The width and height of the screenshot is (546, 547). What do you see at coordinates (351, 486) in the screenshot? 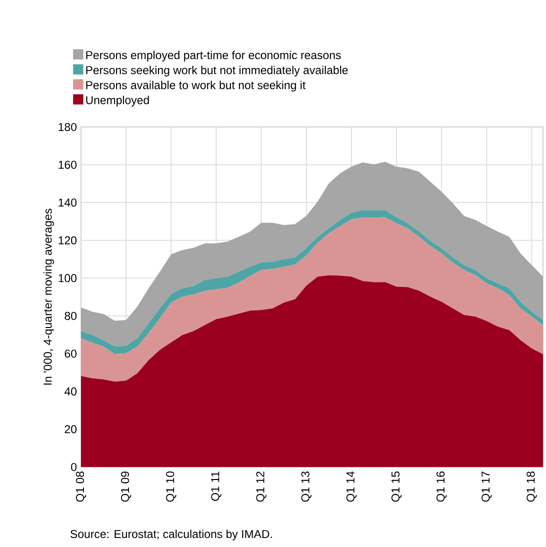
I see `x-tick-label: Q1 14` at bounding box center [351, 486].